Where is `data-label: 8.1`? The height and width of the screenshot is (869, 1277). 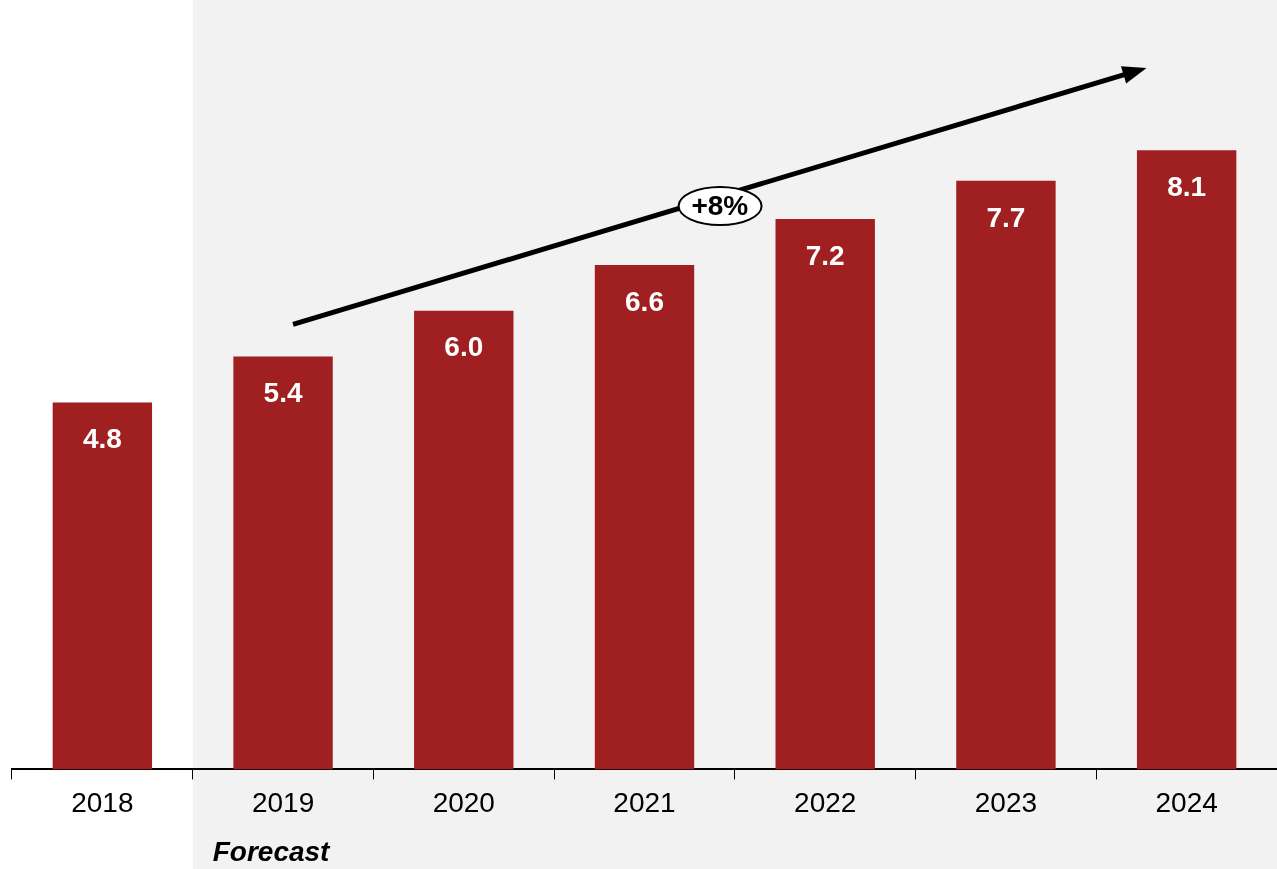 data-label: 8.1 is located at coordinates (1187, 186).